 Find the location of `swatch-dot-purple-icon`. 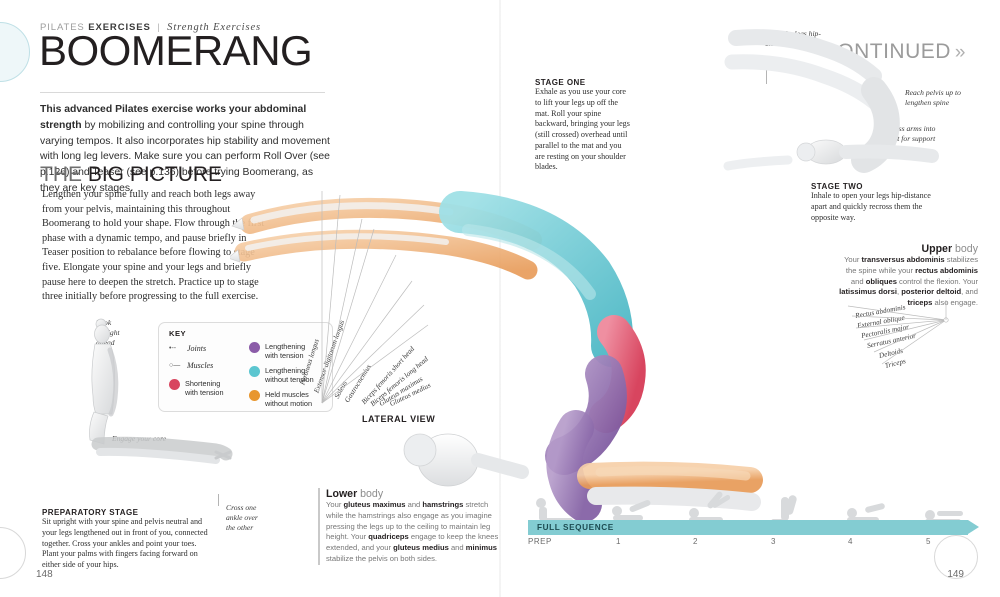

swatch-dot-purple-icon is located at coordinates (254, 347).